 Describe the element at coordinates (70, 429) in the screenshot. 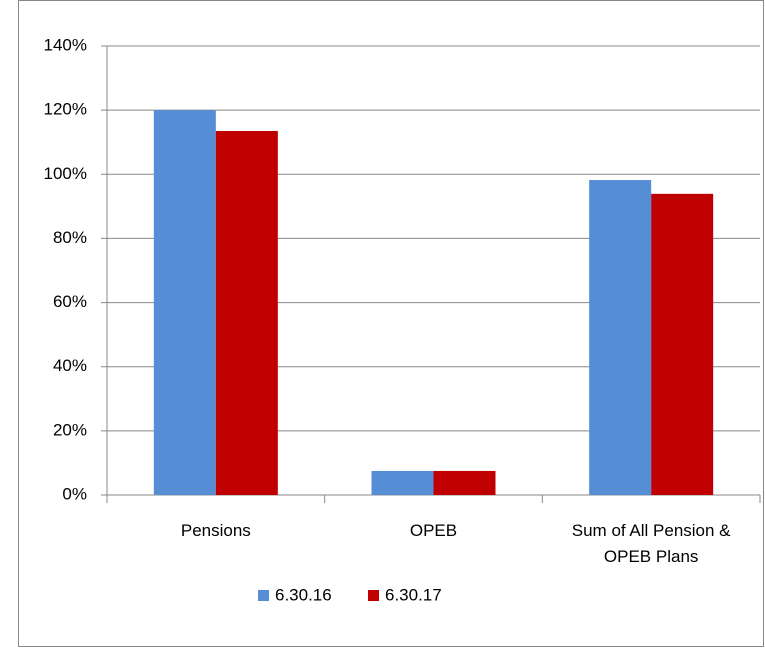

I see `y-tick-label: 20%` at that location.